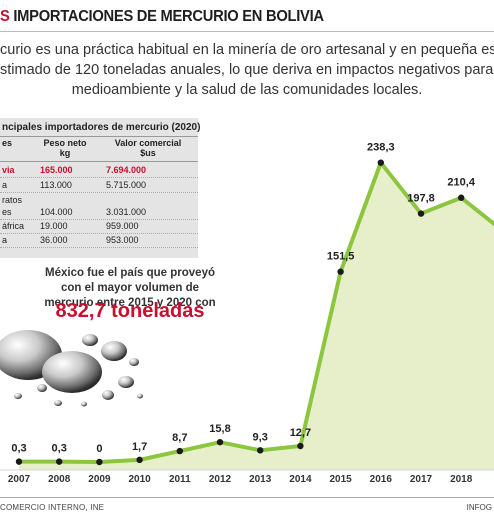 The image size is (494, 520). What do you see at coordinates (101, 127) in the screenshot?
I see `table-title: ncipales importadores de mercurio (2020)` at bounding box center [101, 127].